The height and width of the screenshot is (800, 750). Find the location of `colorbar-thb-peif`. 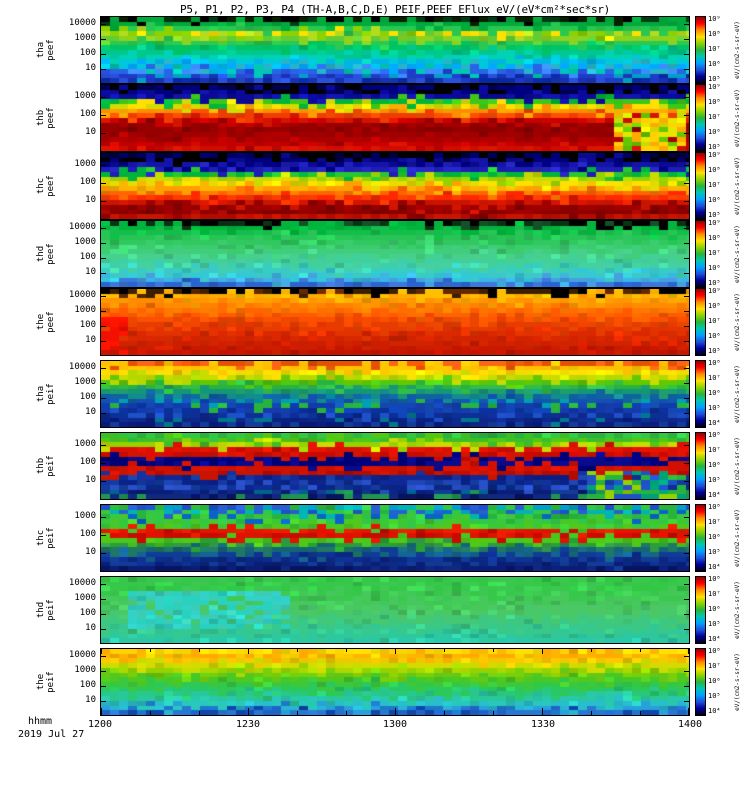

colorbar-thb-peif is located at coordinates (700, 466).